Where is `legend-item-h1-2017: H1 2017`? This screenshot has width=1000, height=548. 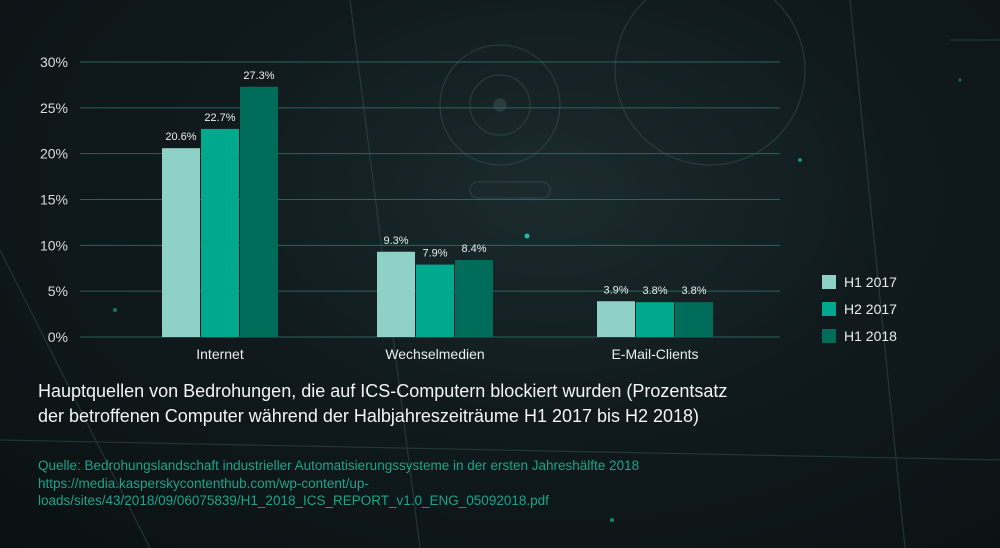
legend-item-h1-2017: H1 2017 is located at coordinates (859, 281).